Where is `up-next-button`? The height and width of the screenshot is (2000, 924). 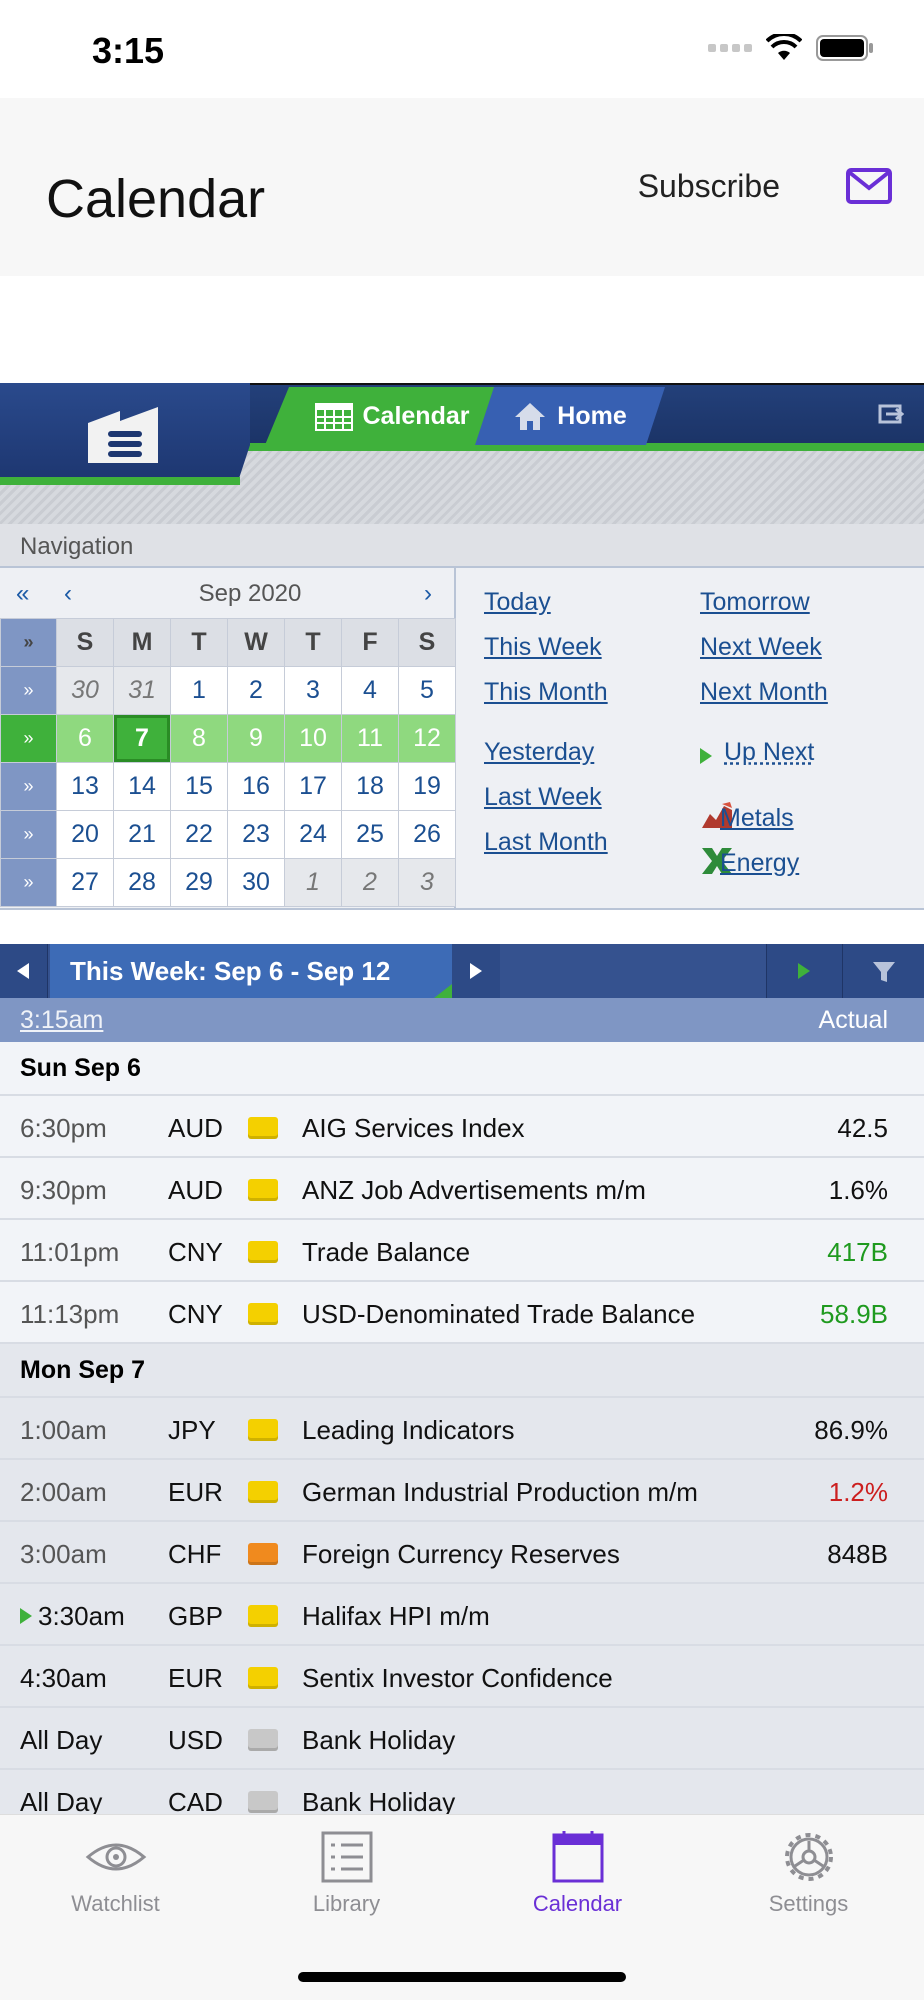 up-next-button is located at coordinates (804, 971).